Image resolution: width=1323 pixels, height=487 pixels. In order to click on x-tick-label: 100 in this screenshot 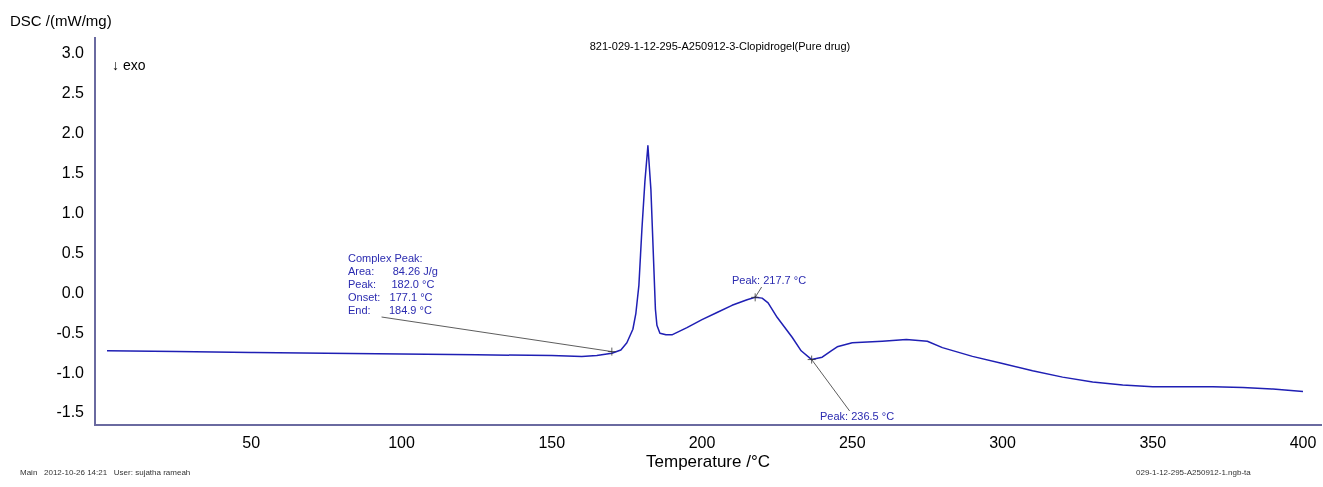, I will do `click(401, 443)`.